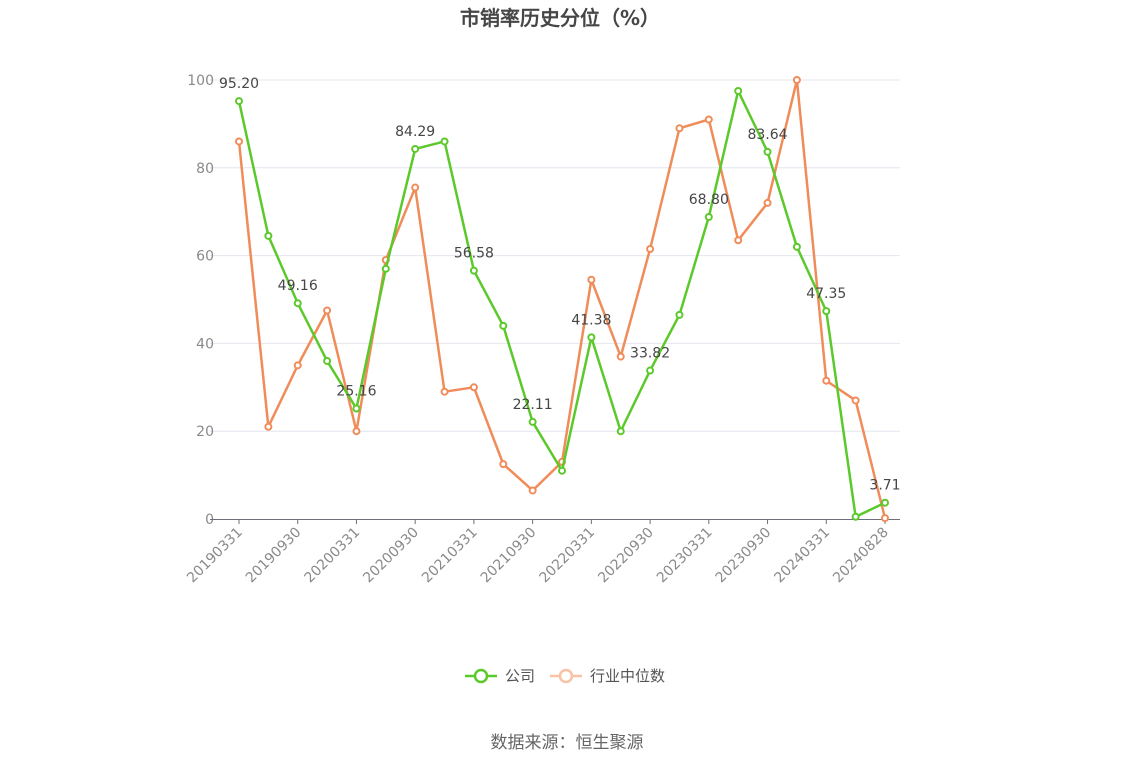 This screenshot has height=766, width=1134. I want to click on y-tick-label: 0, so click(209, 520).